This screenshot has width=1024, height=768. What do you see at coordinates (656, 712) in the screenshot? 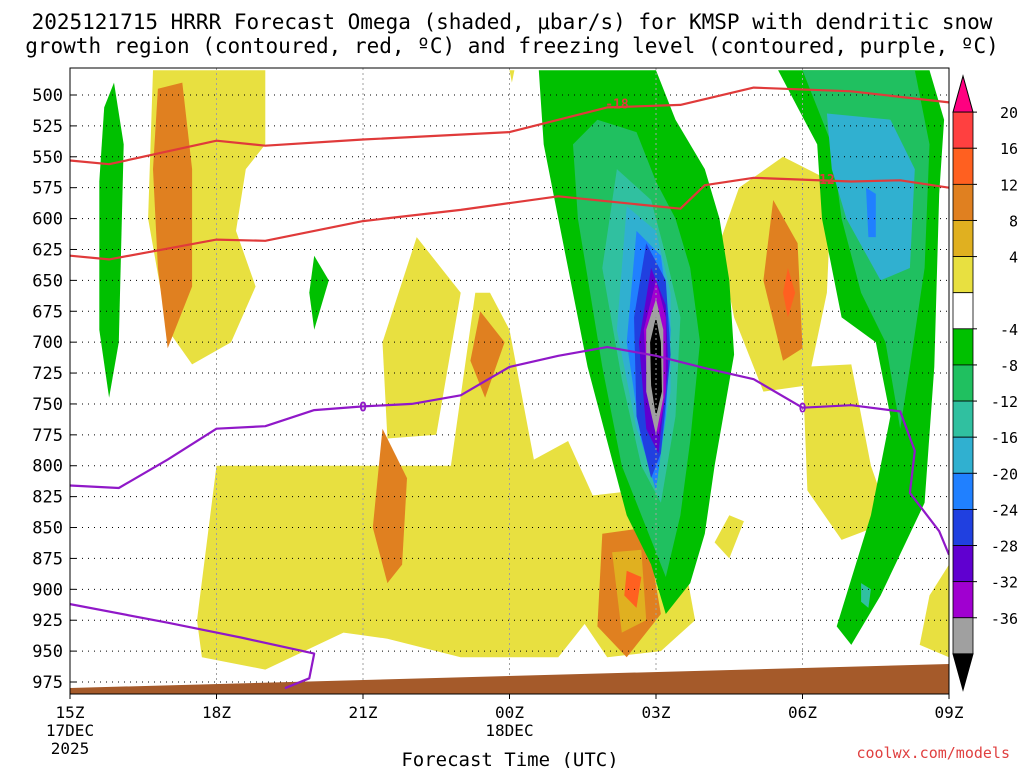
I see `x-tick-label: 03Z` at bounding box center [656, 712].